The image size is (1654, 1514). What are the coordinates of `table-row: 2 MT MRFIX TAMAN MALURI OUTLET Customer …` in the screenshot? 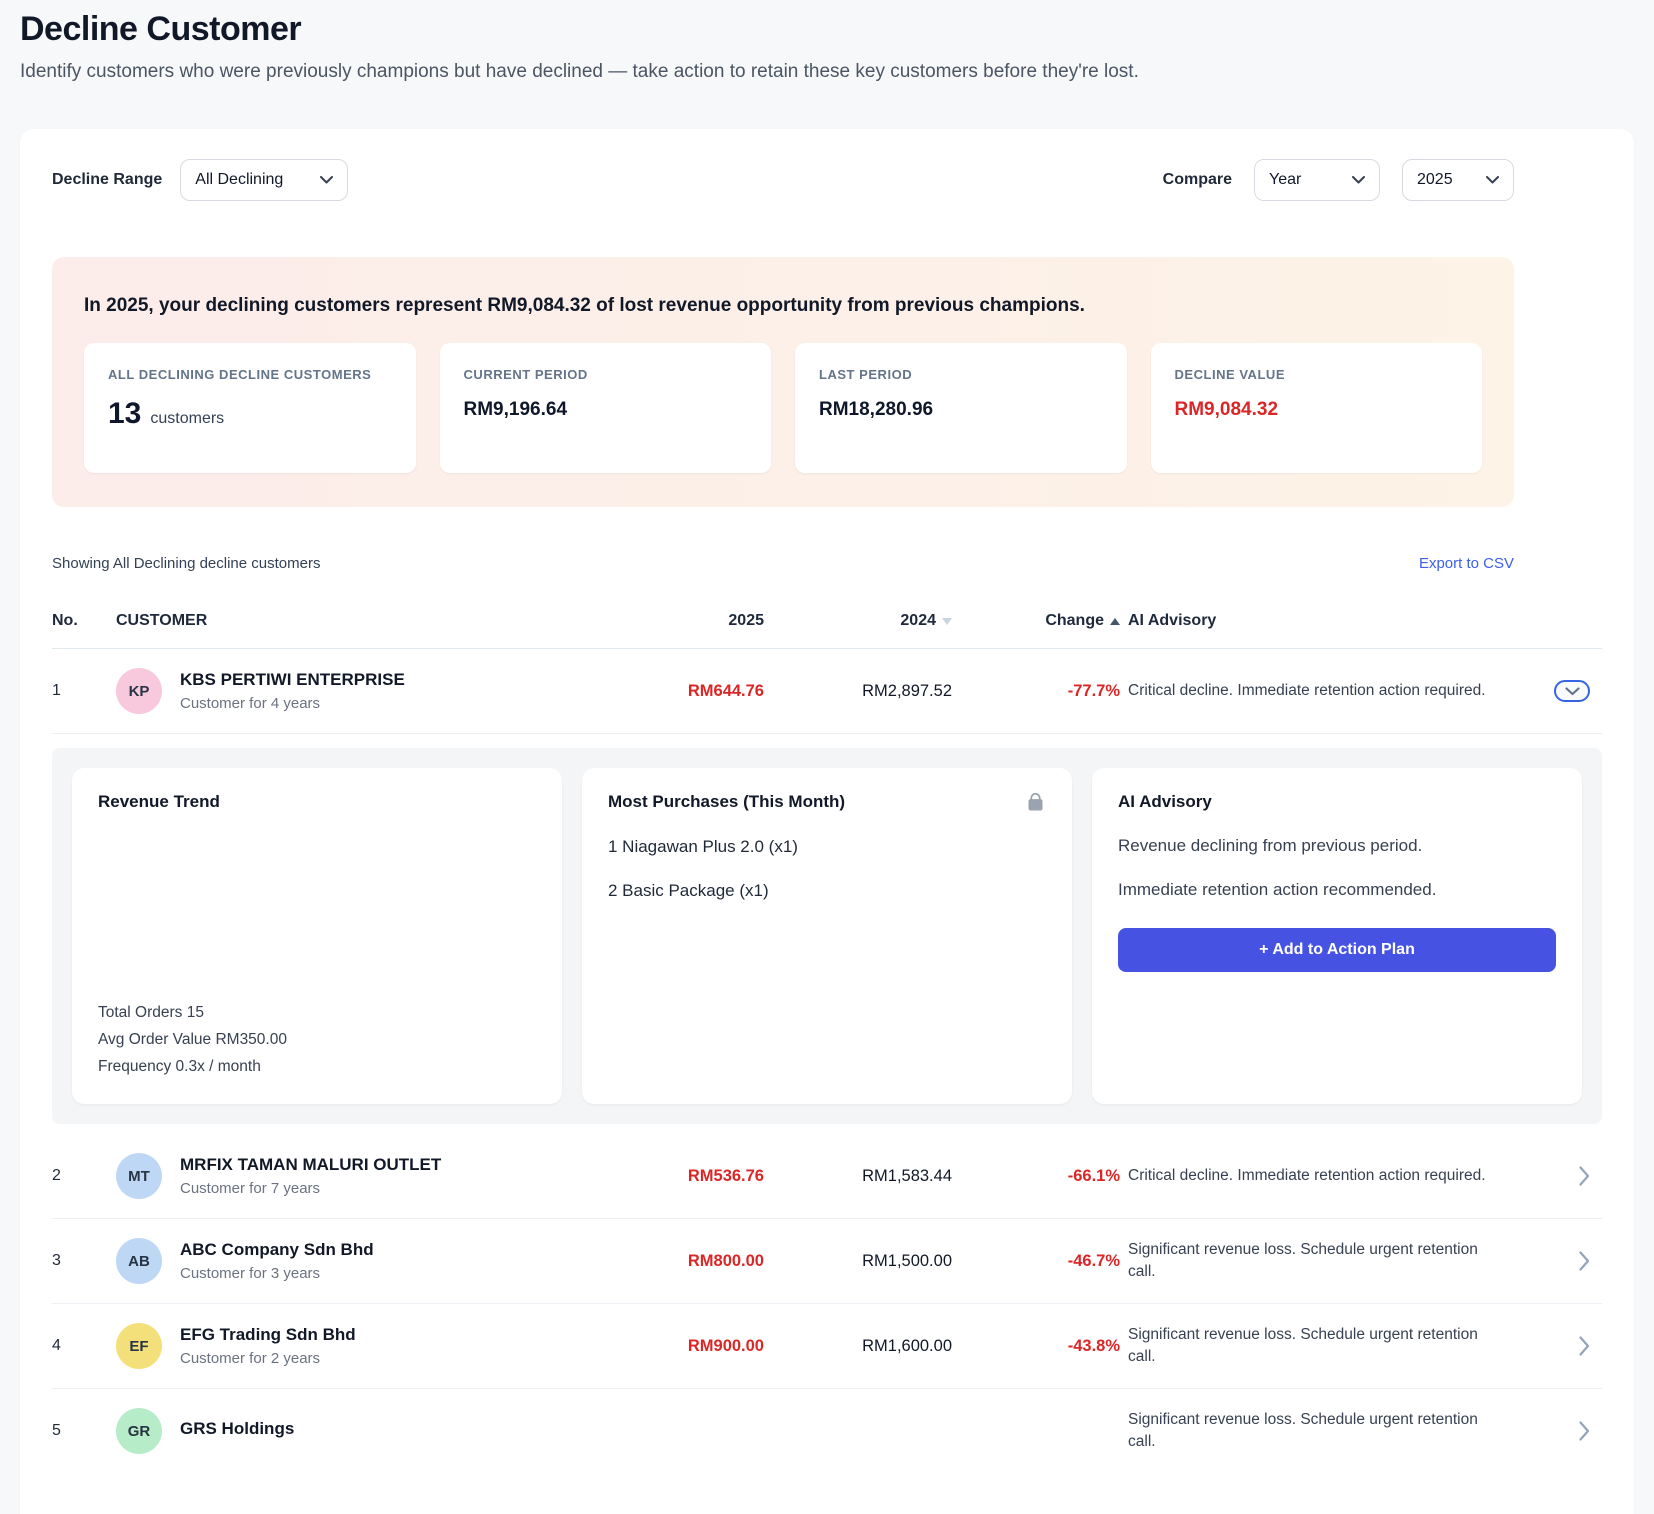 It's located at (827, 1176).